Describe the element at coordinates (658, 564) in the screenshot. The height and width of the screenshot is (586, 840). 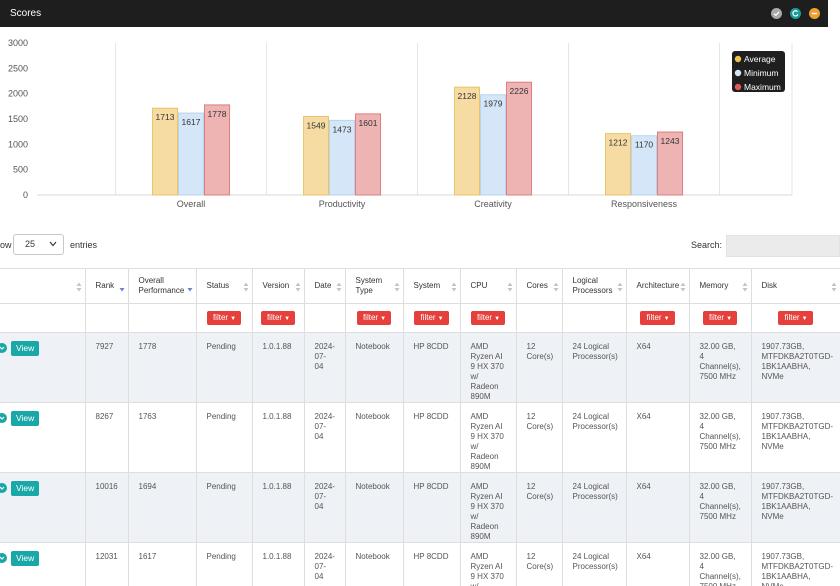
I see `table-cell: X64` at that location.